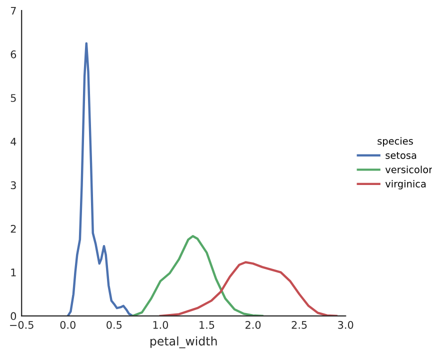  Describe the element at coordinates (183, 342) in the screenshot. I see `x-axis-title: petal_width` at that location.